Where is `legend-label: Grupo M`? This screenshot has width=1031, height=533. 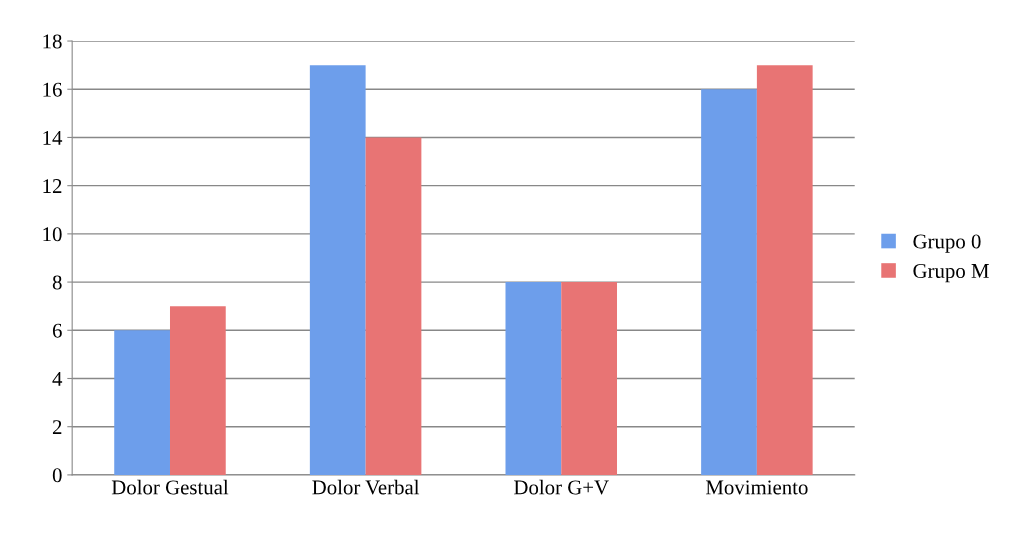
legend-label: Grupo M is located at coordinates (951, 273).